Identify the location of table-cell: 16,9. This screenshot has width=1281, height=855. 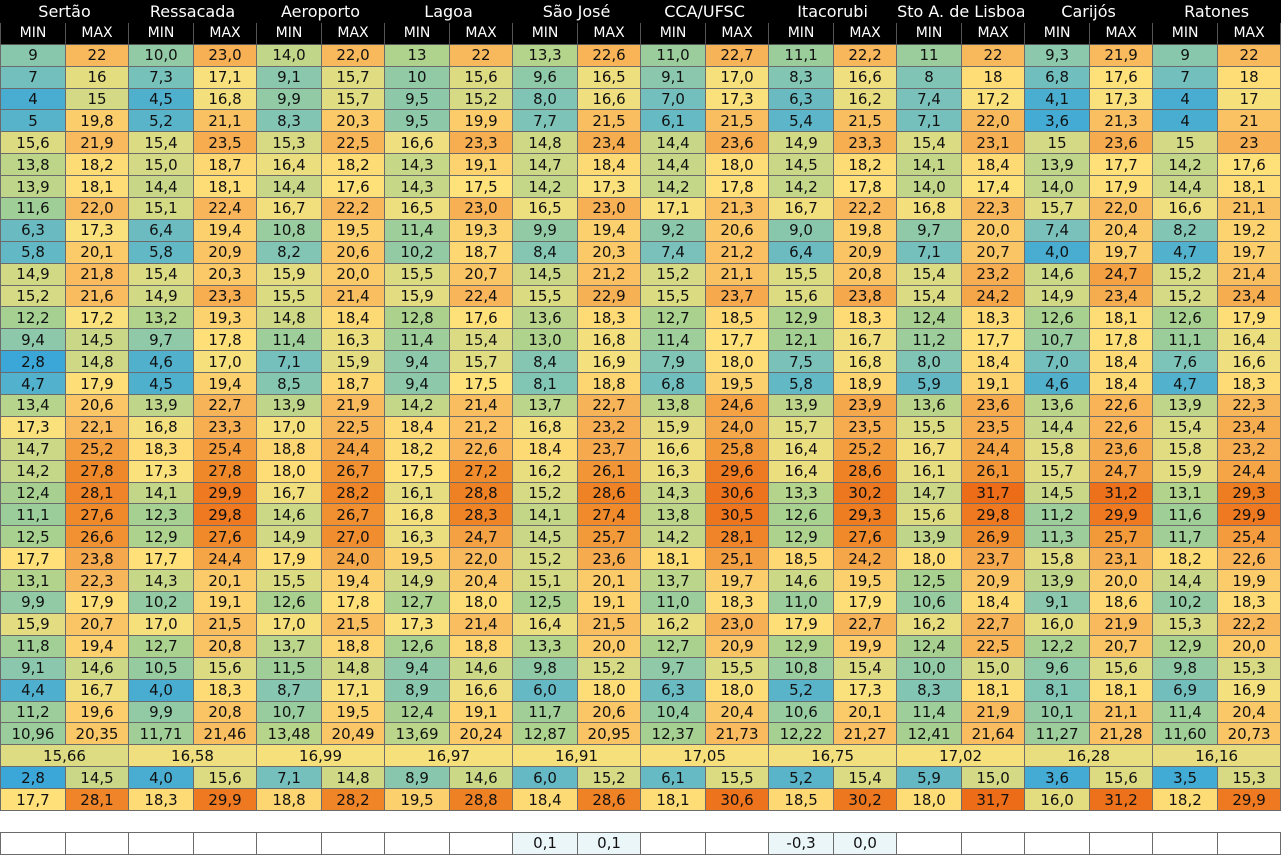
(609, 362).